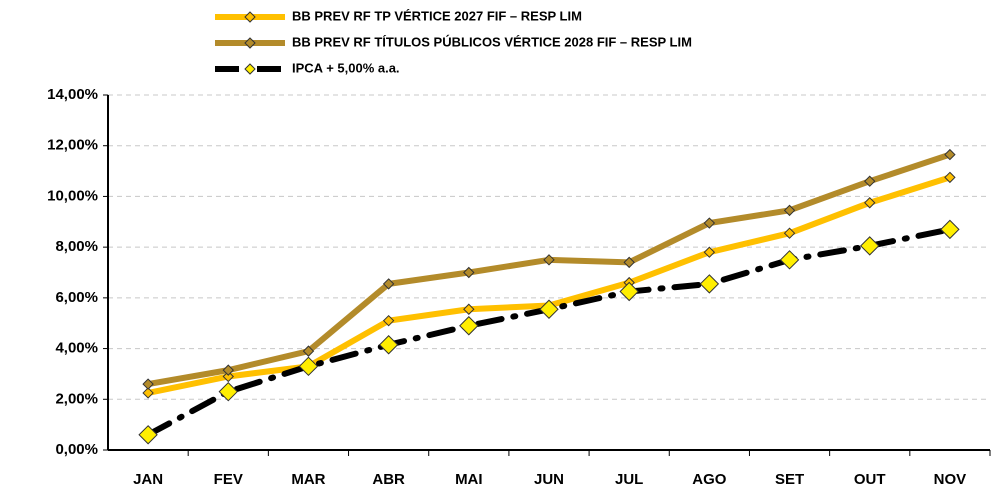 The height and width of the screenshot is (494, 995). What do you see at coordinates (789, 479) in the screenshot?
I see `x-tick-label: SET` at bounding box center [789, 479].